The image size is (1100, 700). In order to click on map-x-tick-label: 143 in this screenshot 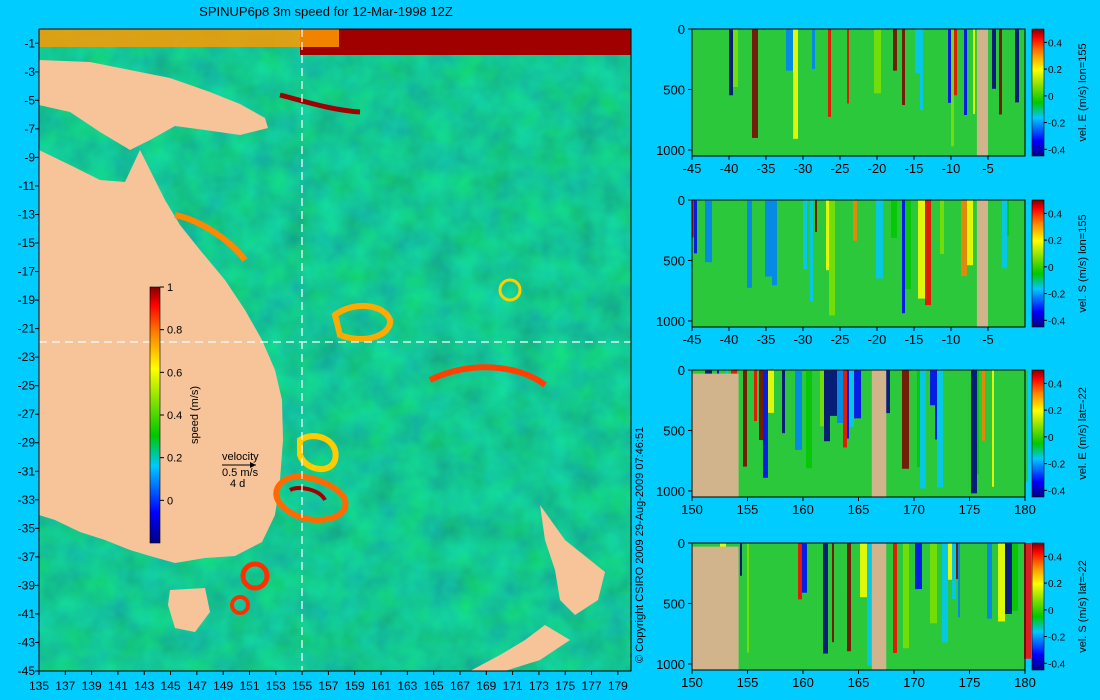, I will do `click(144, 686)`.